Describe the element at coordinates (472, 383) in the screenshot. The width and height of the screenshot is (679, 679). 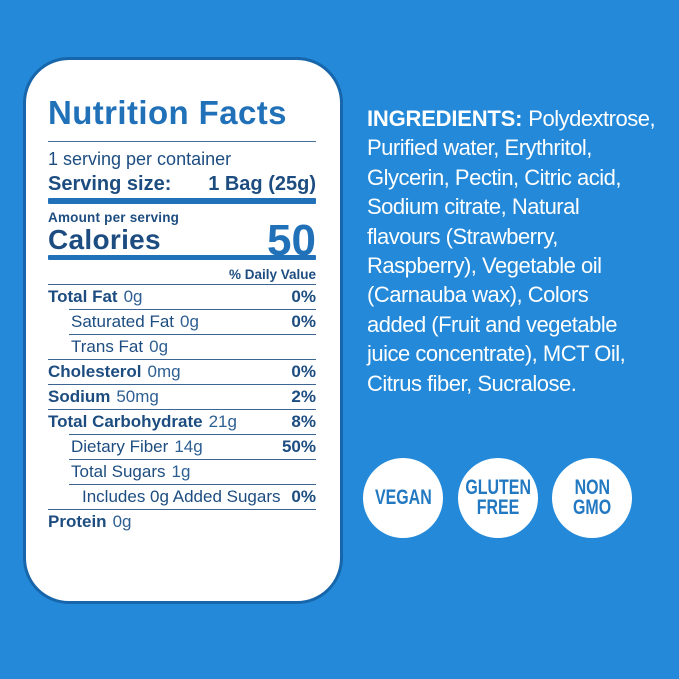
I see `ingredients-line: Citrus fiber, Sucralose.` at that location.